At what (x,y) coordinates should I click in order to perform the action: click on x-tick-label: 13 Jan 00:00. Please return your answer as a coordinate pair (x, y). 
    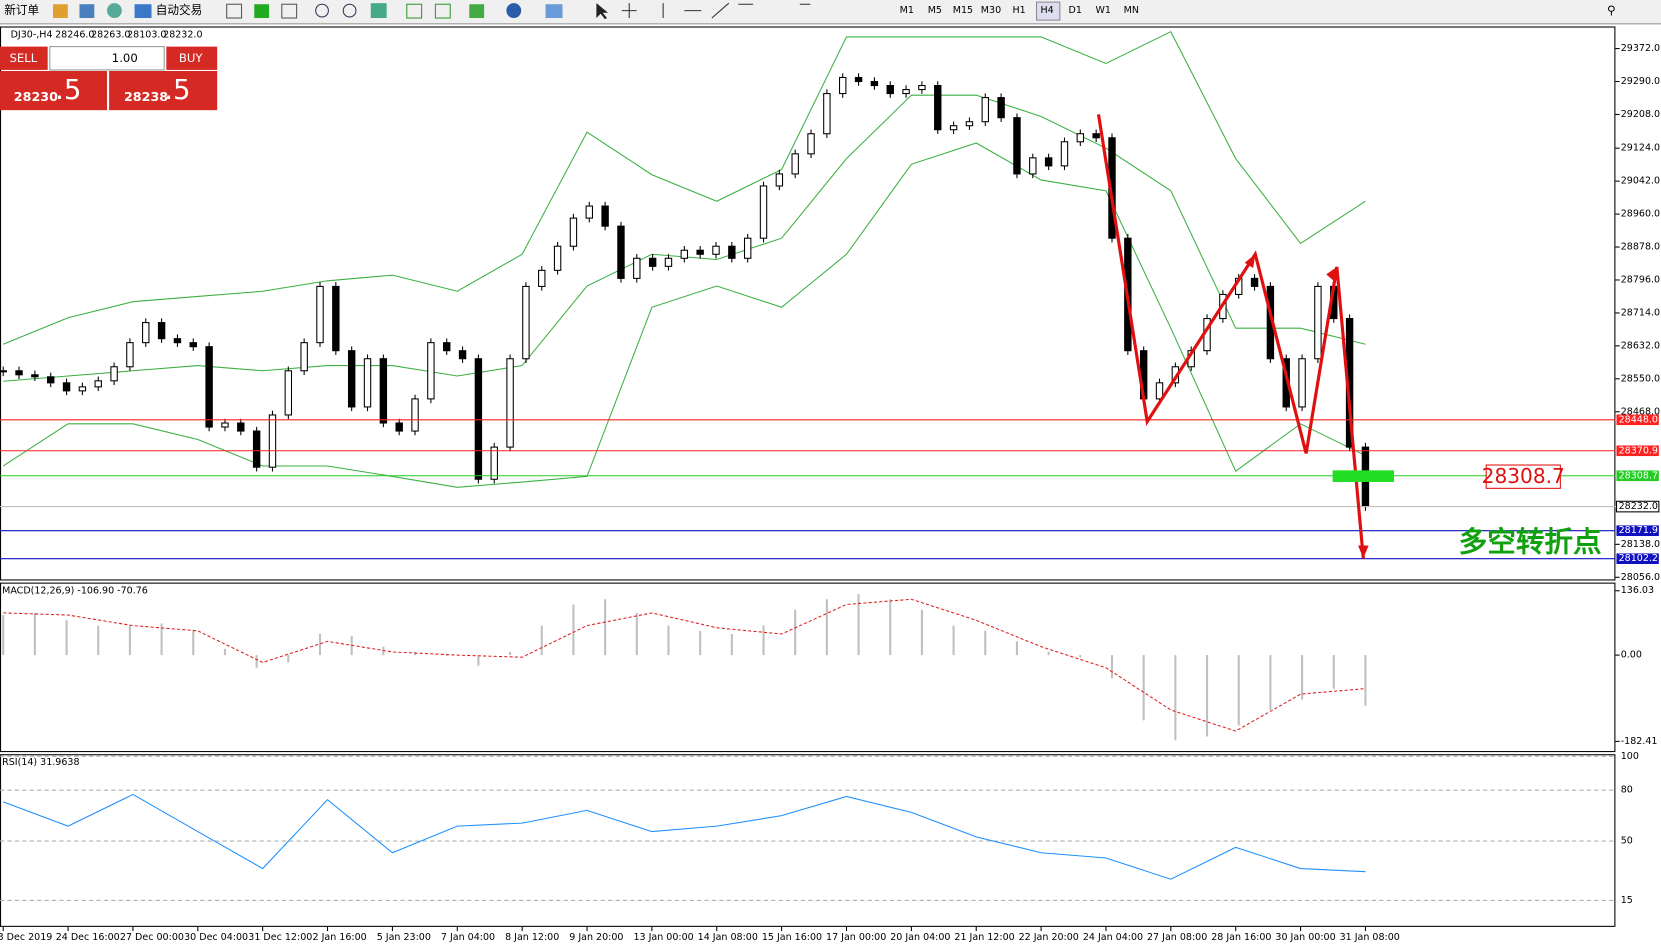
    Looking at the image, I should click on (663, 937).